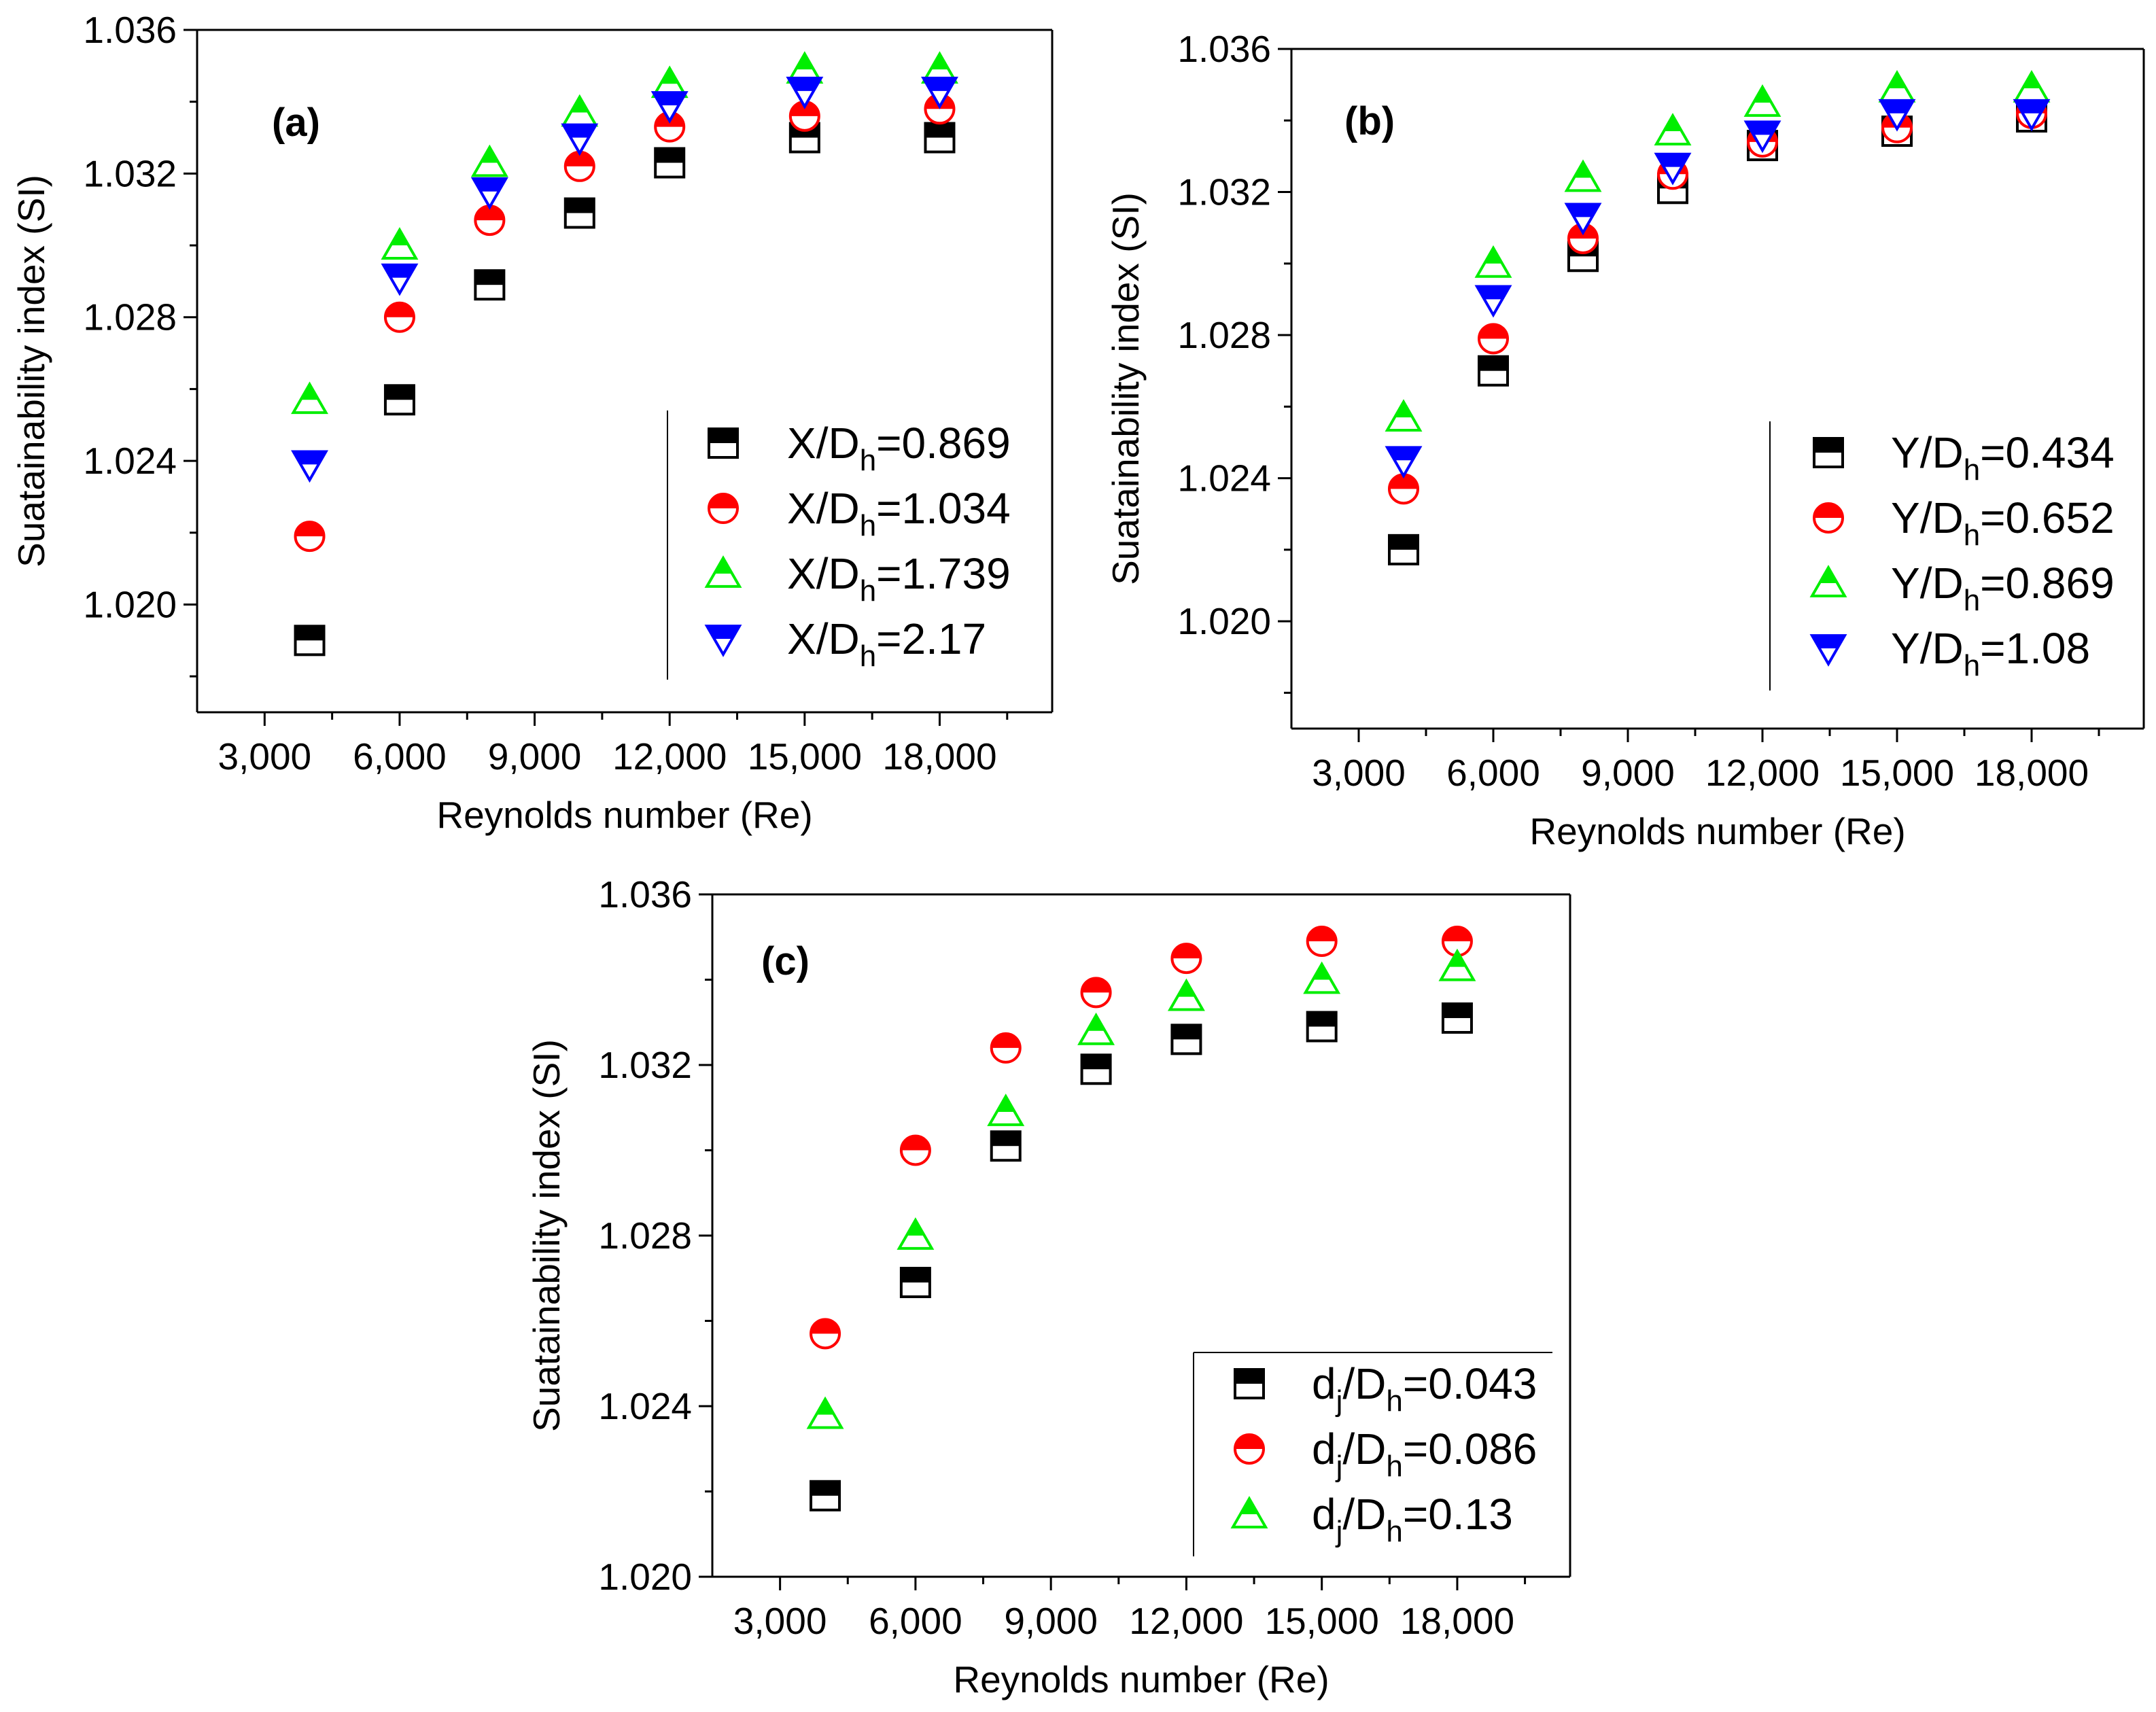  Describe the element at coordinates (2003, 588) in the screenshot. I see `legend-label: Y/Dh=0.869` at that location.